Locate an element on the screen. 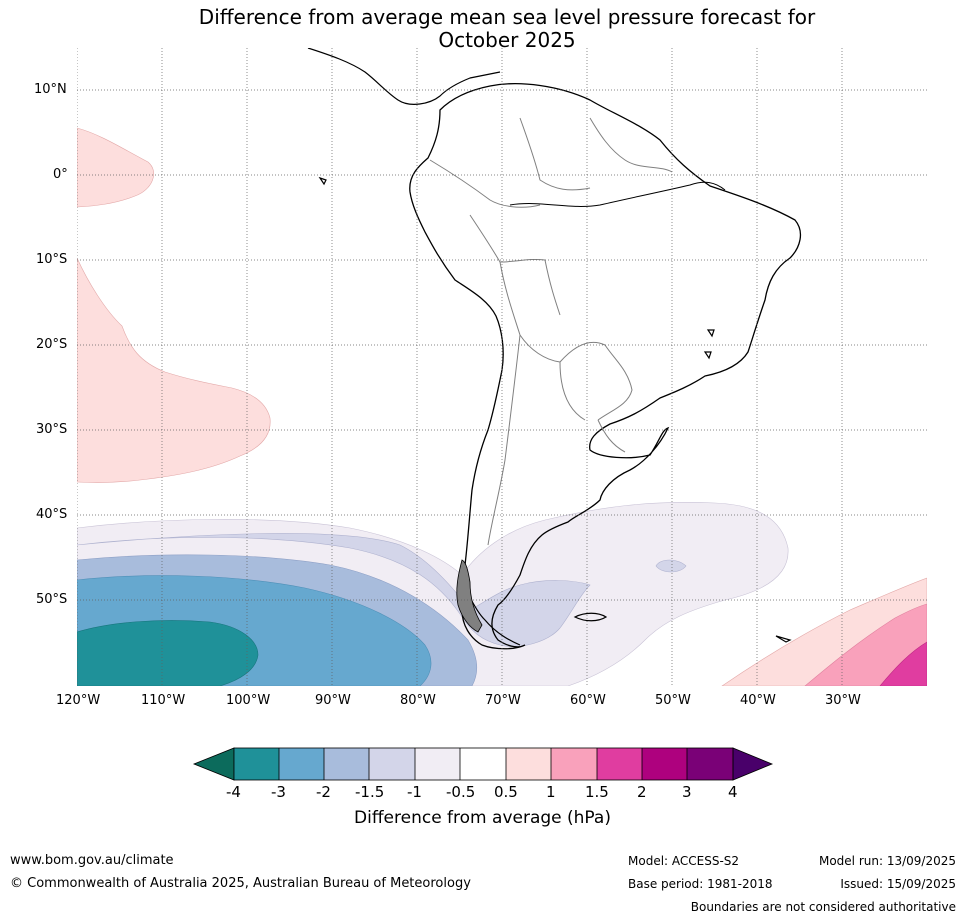 The width and height of the screenshot is (965, 919). country-borders is located at coordinates (551, 331).